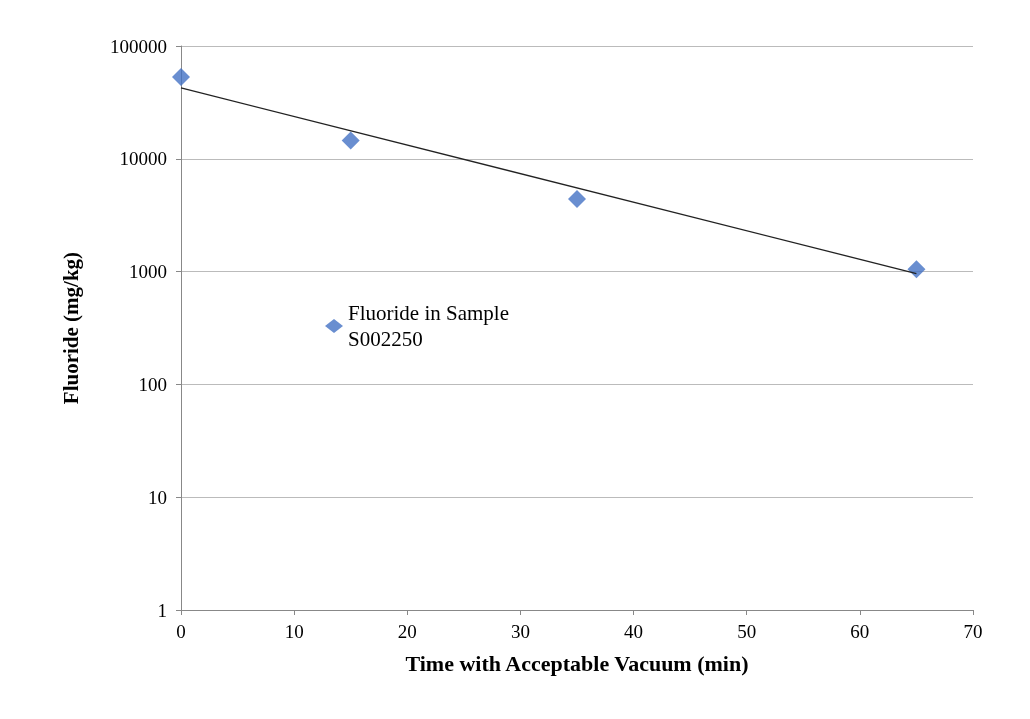 The image size is (1030, 719). What do you see at coordinates (138, 46) in the screenshot?
I see `y-tick-label: 100000` at bounding box center [138, 46].